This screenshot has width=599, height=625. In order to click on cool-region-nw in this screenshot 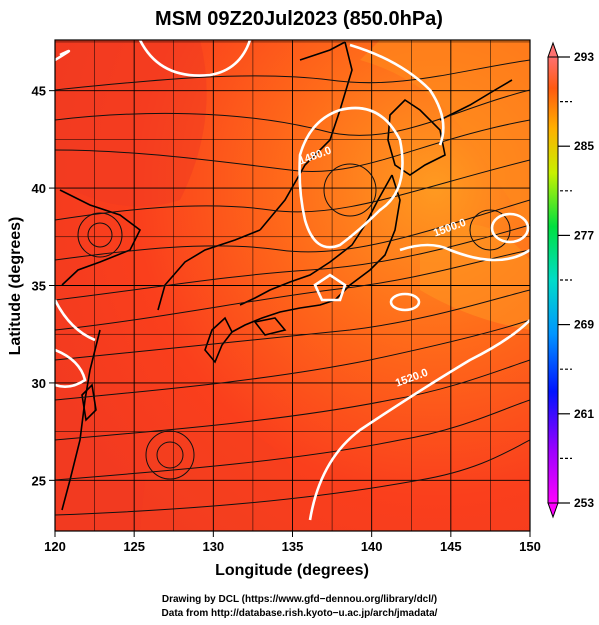, I will do `click(131, 123)`.